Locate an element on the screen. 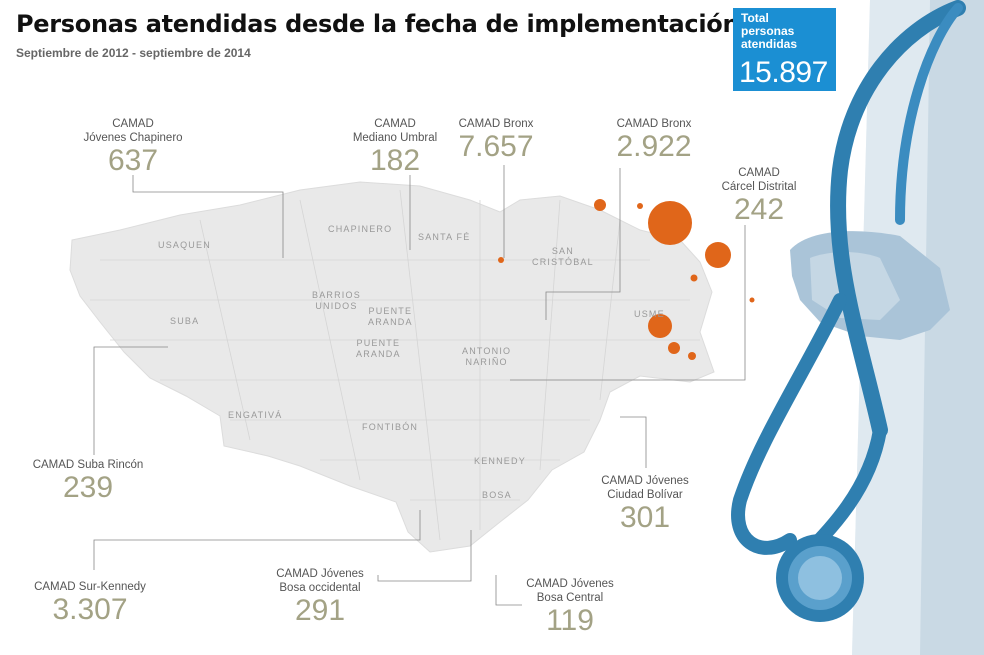 This screenshot has width=984, height=655. district-label: SAN CRISTÓBAL is located at coordinates (563, 256).